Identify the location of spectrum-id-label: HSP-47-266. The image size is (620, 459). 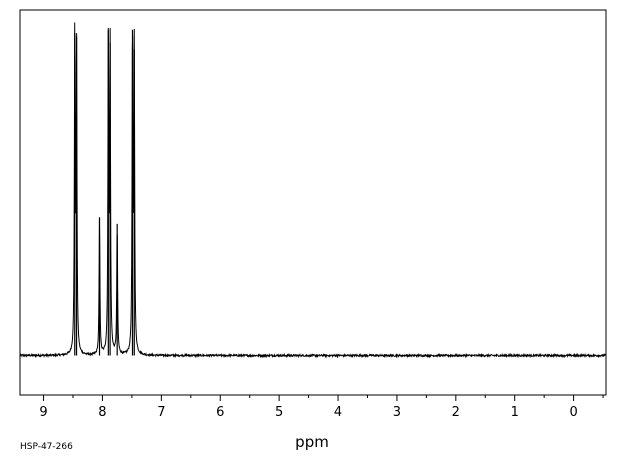
(46, 447).